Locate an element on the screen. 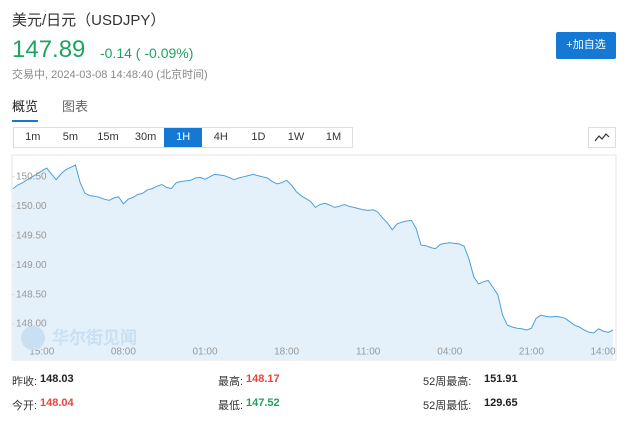  y-tick-label: 149.50 is located at coordinates (31, 235).